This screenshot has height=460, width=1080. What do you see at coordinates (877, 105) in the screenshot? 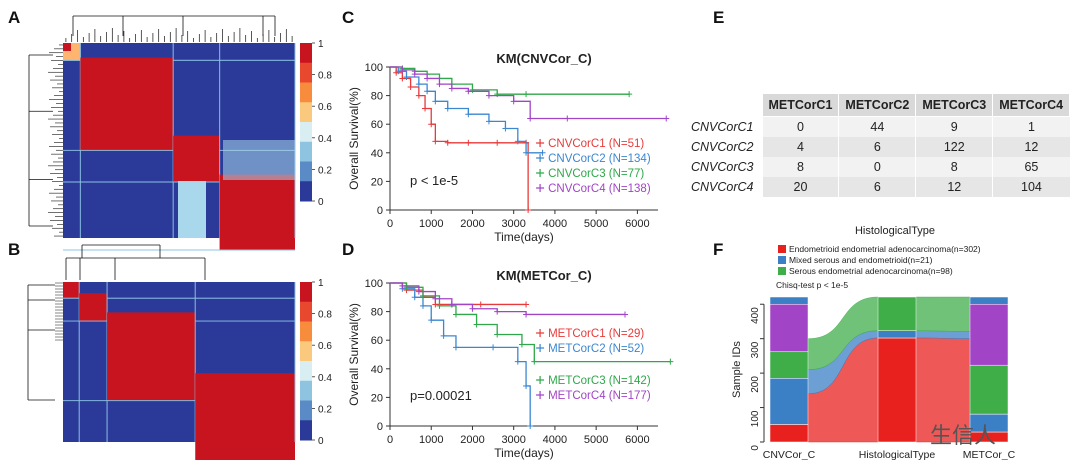
I see `table-header: METCorC2` at bounding box center [877, 105].